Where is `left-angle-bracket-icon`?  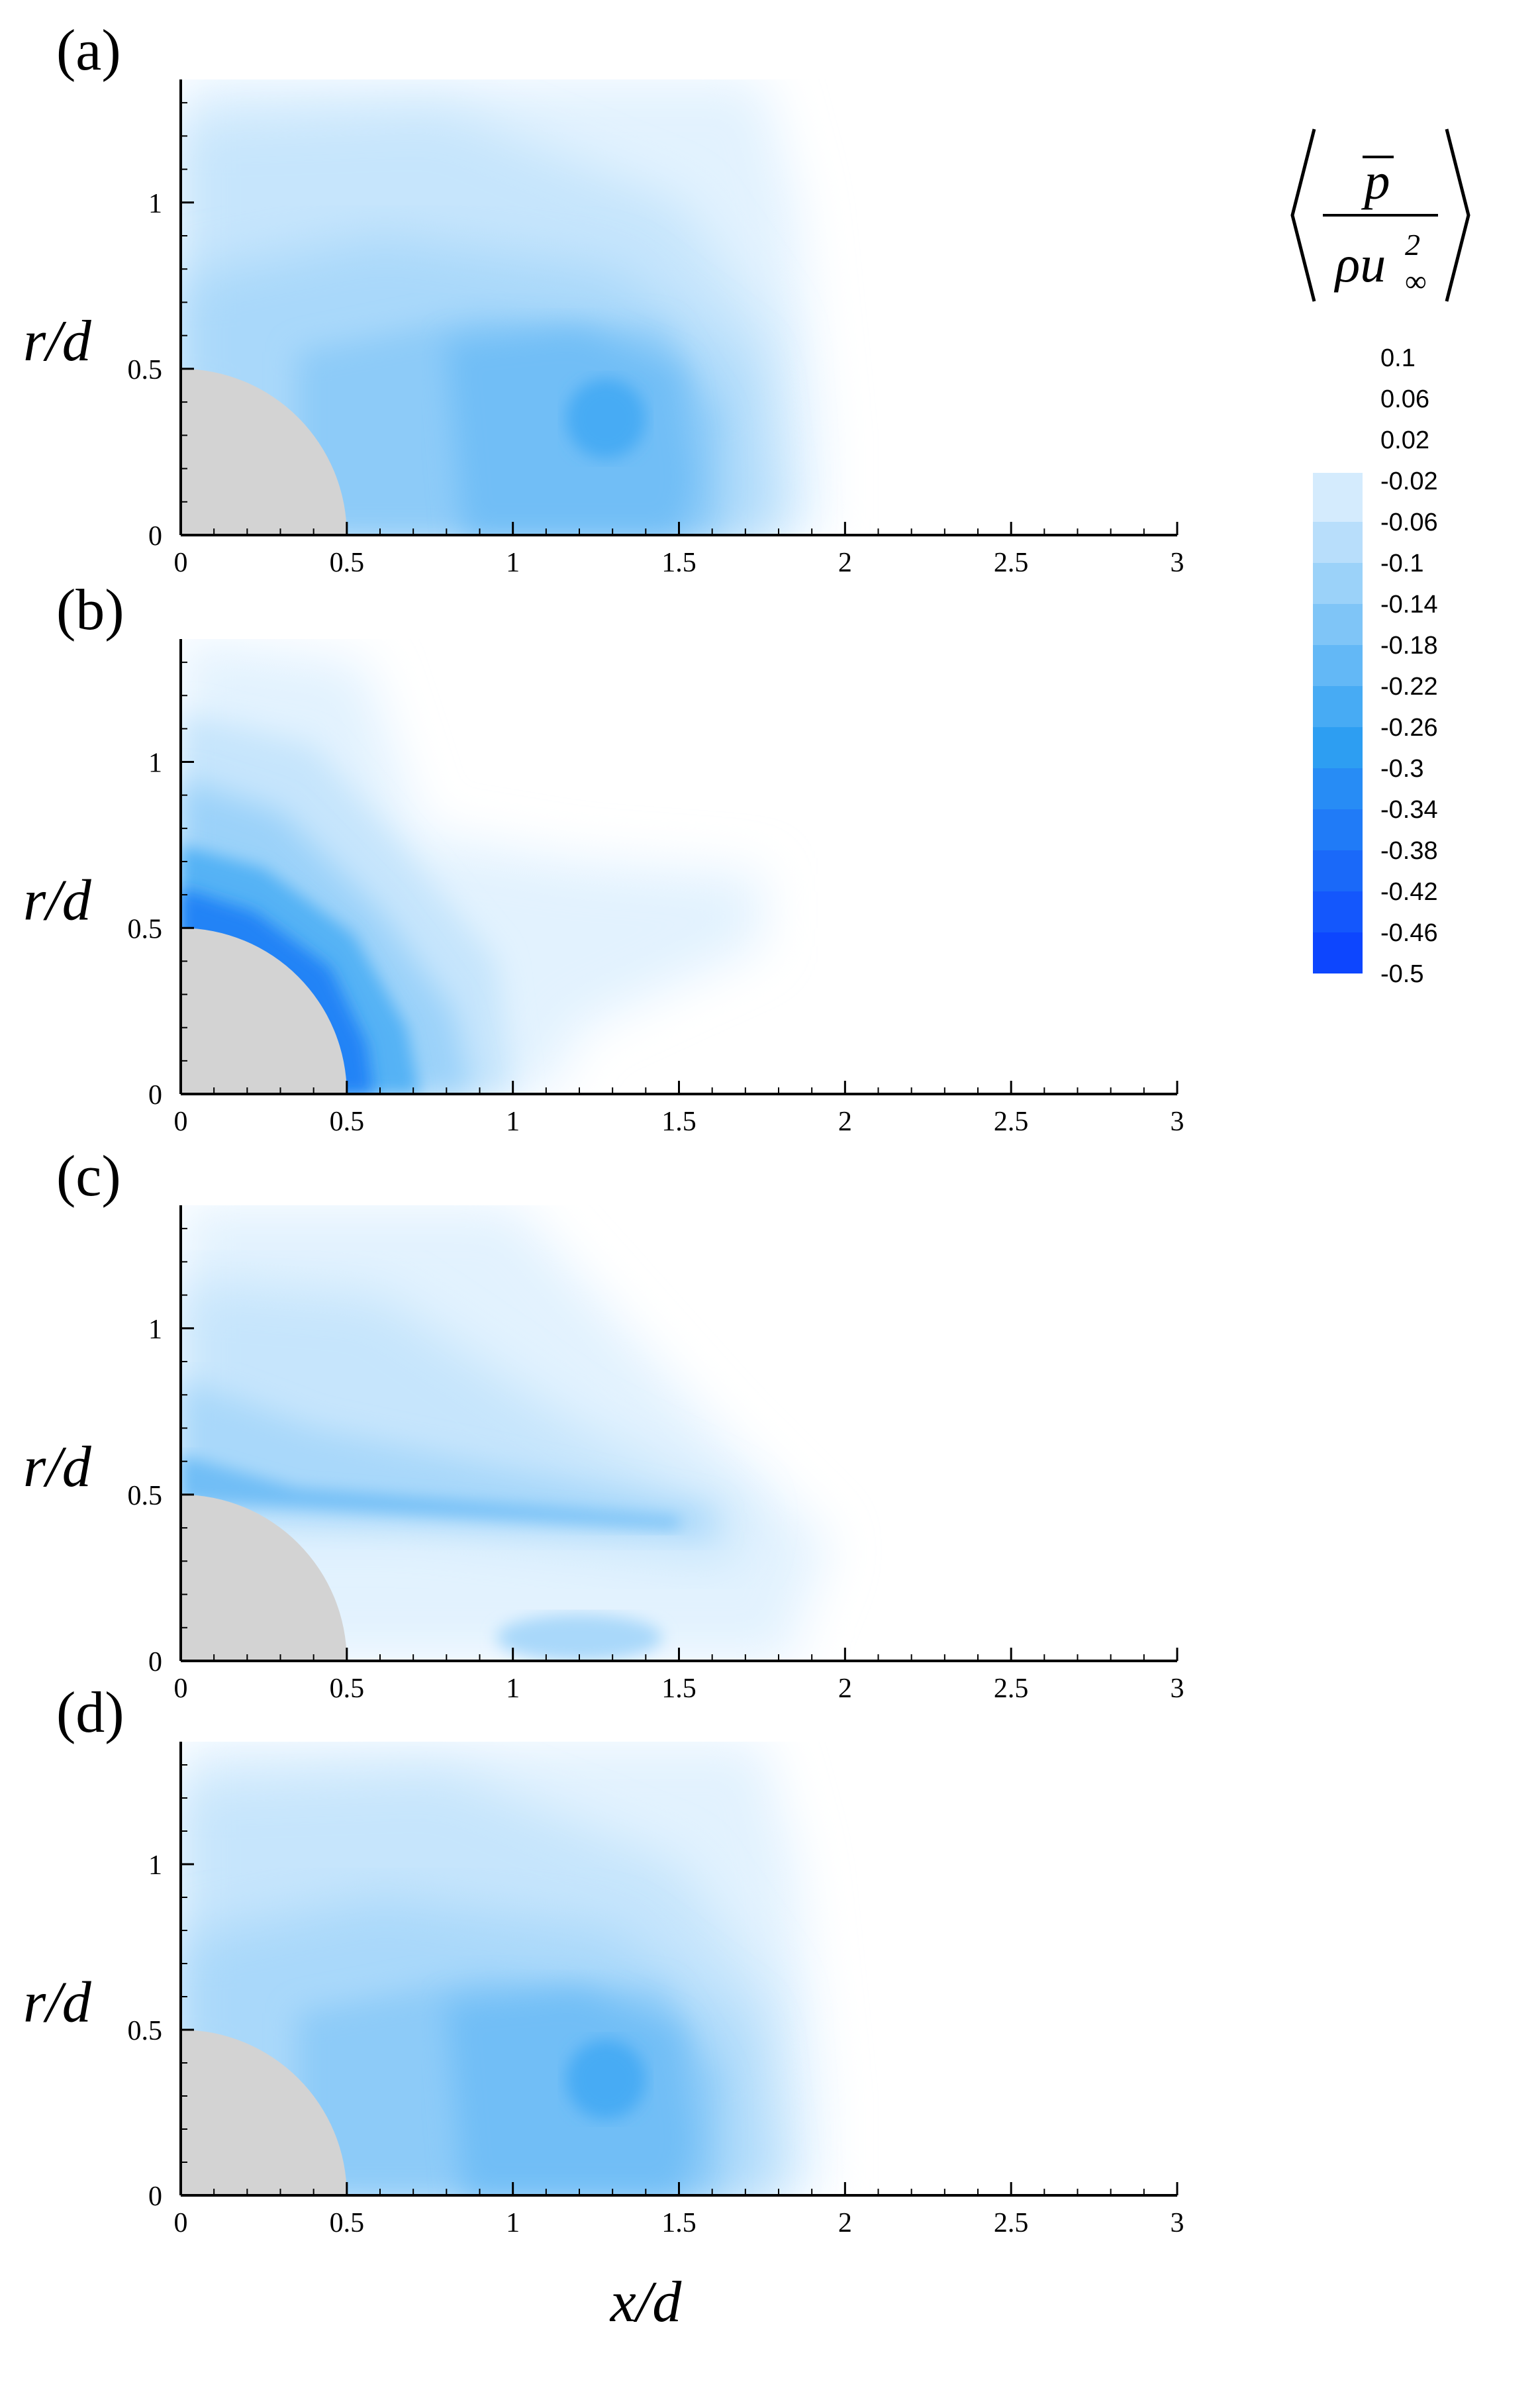
left-angle-bracket-icon is located at coordinates (1303, 215).